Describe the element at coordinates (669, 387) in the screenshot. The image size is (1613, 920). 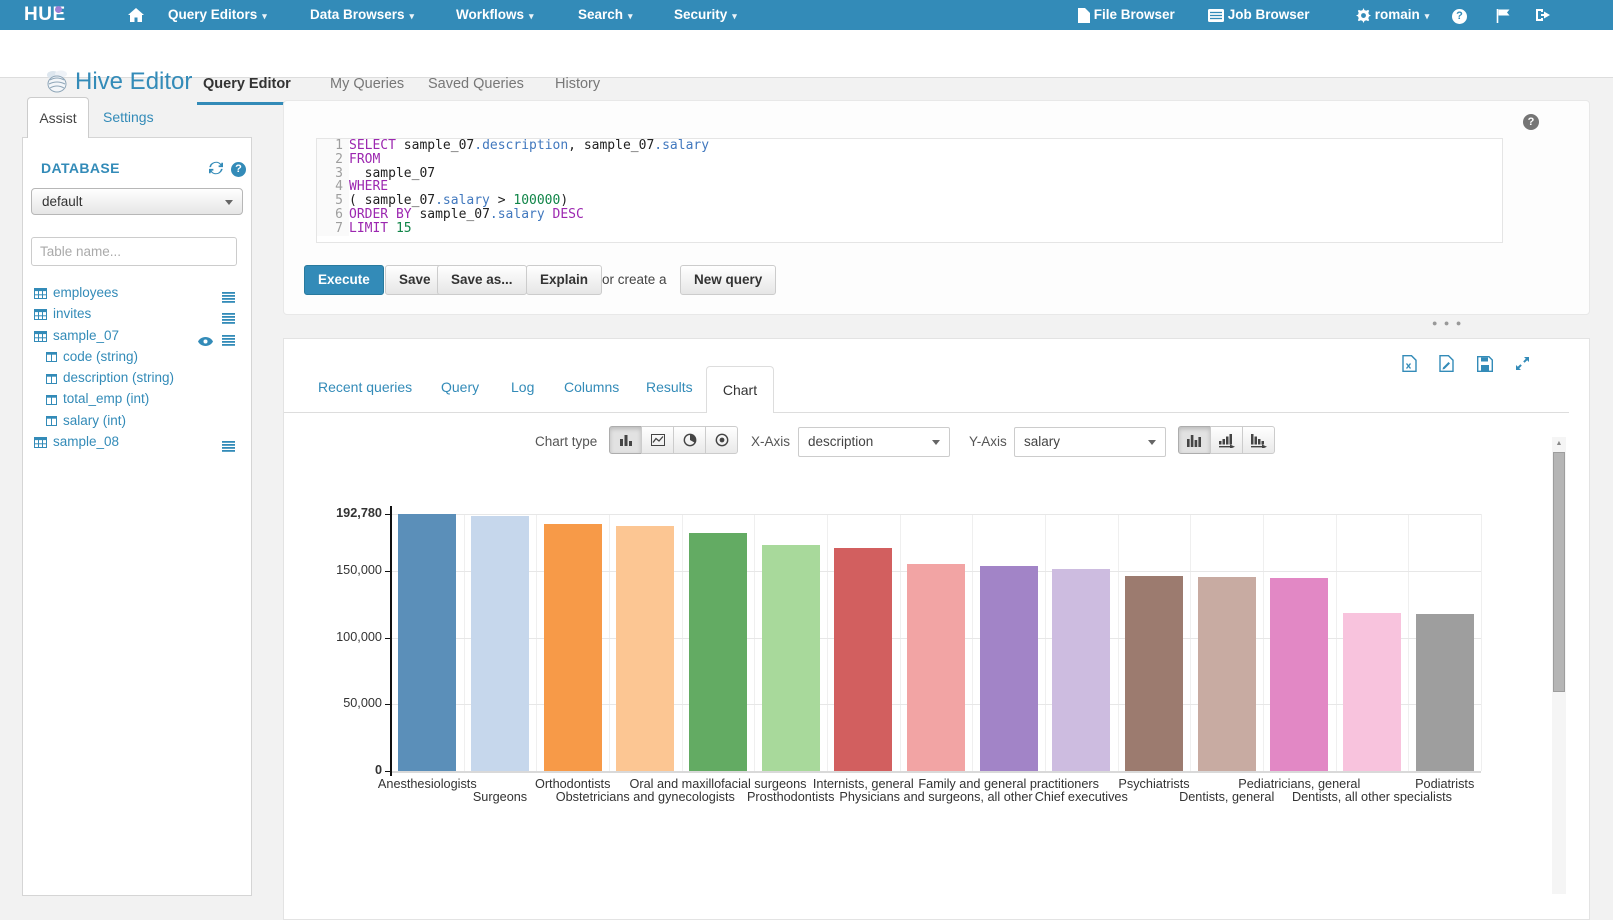
I see `tab-results: Results` at that location.